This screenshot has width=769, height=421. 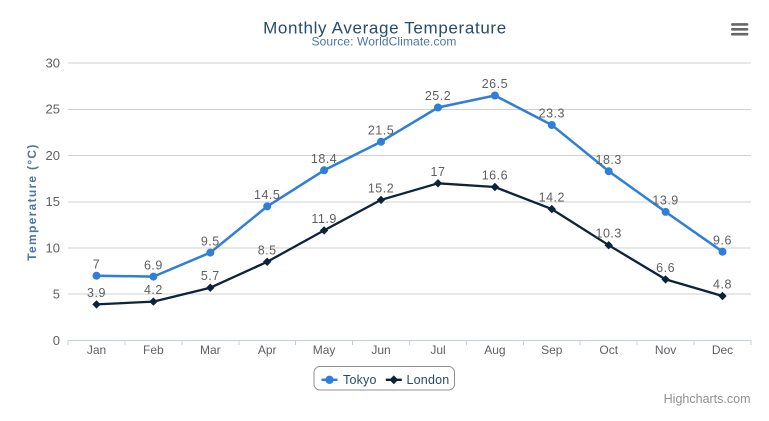 What do you see at coordinates (56, 340) in the screenshot?
I see `svg-text: 0` at bounding box center [56, 340].